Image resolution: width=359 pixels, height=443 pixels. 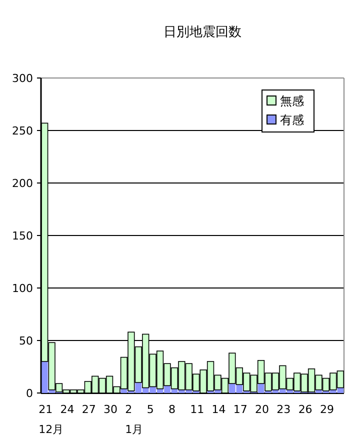 I want to click on legend-label: 有感, so click(x=292, y=120).